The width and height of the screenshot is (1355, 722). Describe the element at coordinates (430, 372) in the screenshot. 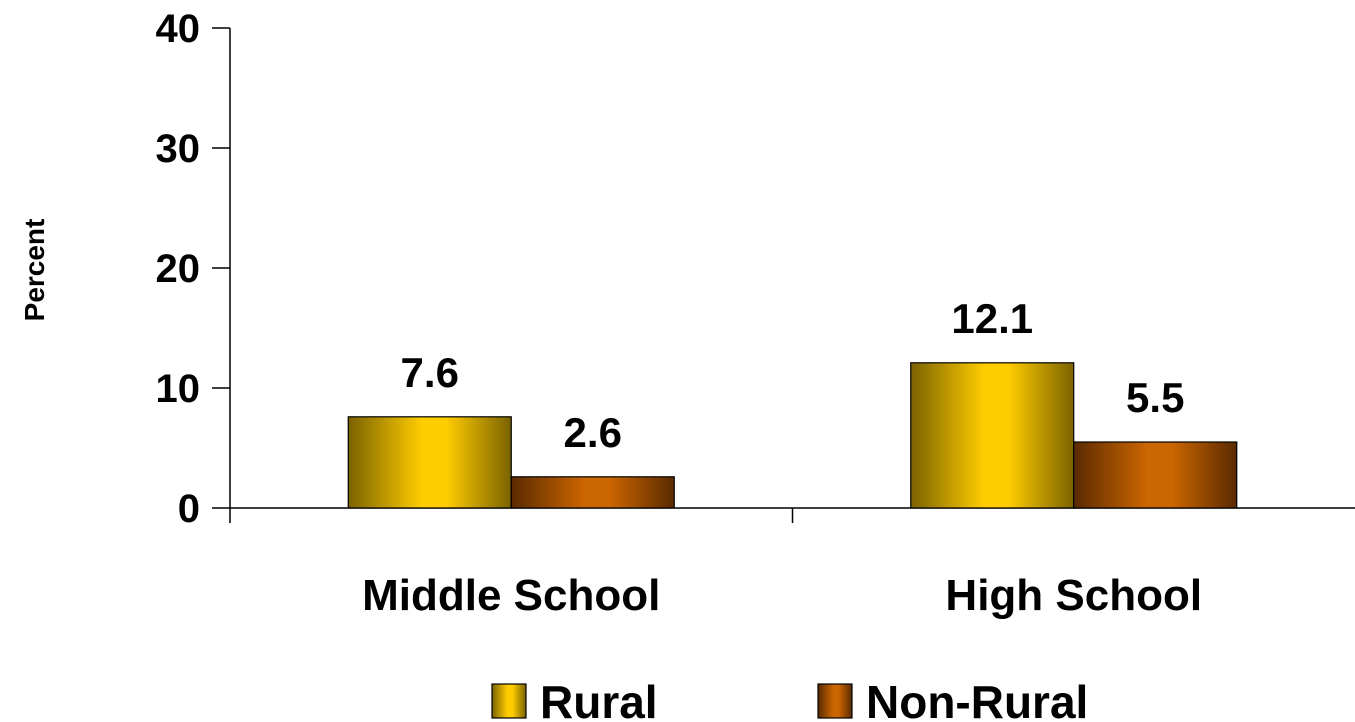

I see `data-label: 7.6` at that location.